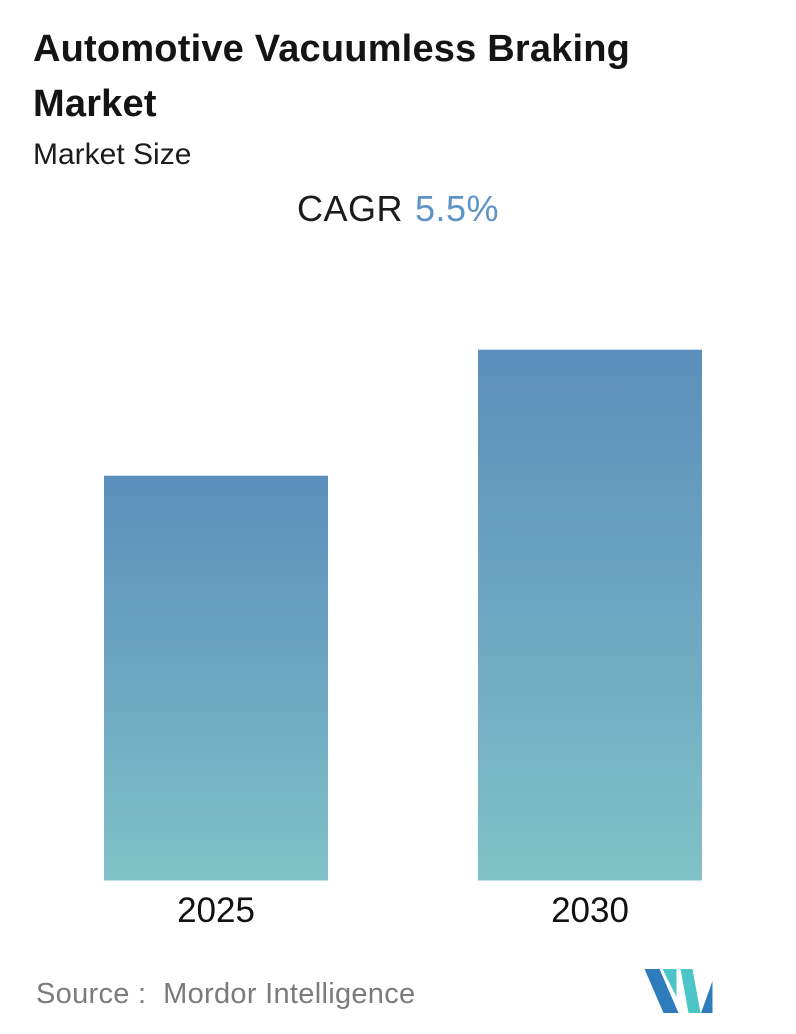  I want to click on cagr-value: 5.5%, so click(457, 208).